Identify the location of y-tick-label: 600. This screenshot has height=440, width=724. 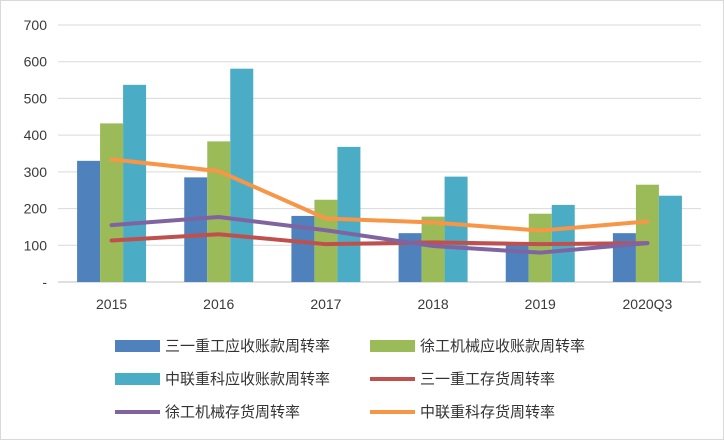
(36, 62).